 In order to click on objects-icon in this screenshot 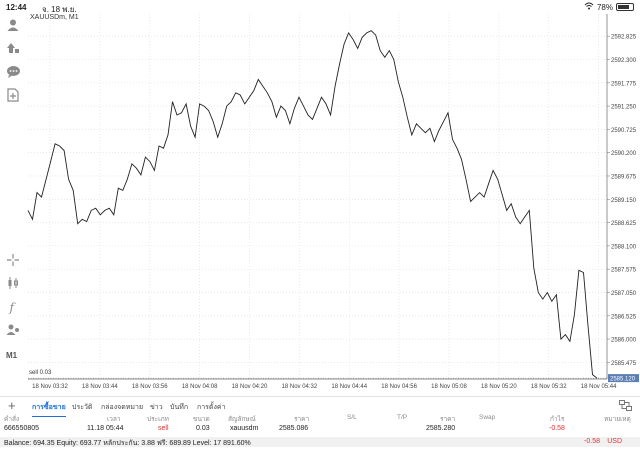, I will do `click(13, 330)`.